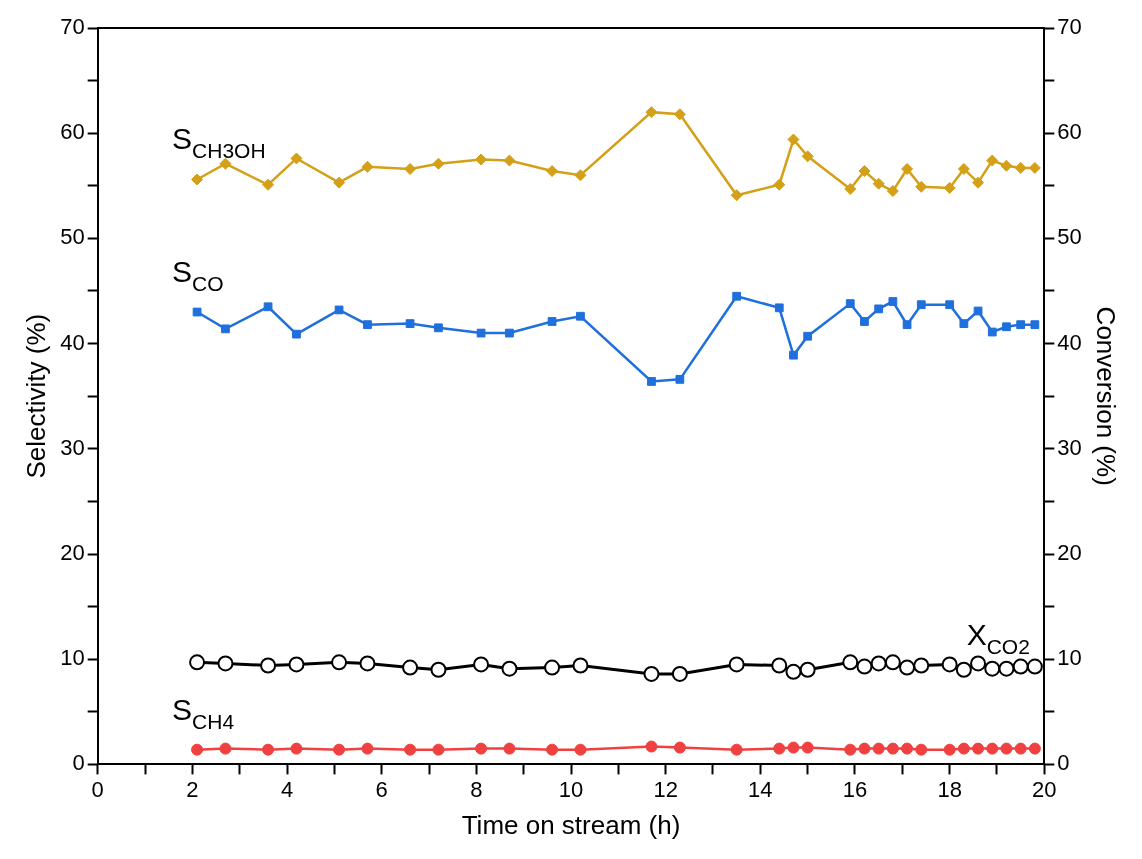 This screenshot has width=1142, height=859. I want to click on x-tick-label: 4, so click(287, 789).